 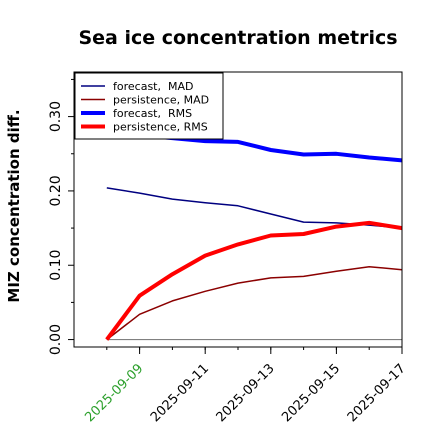 I want to click on x-tick-label-1: 2025-09-11, so click(x=180, y=393).